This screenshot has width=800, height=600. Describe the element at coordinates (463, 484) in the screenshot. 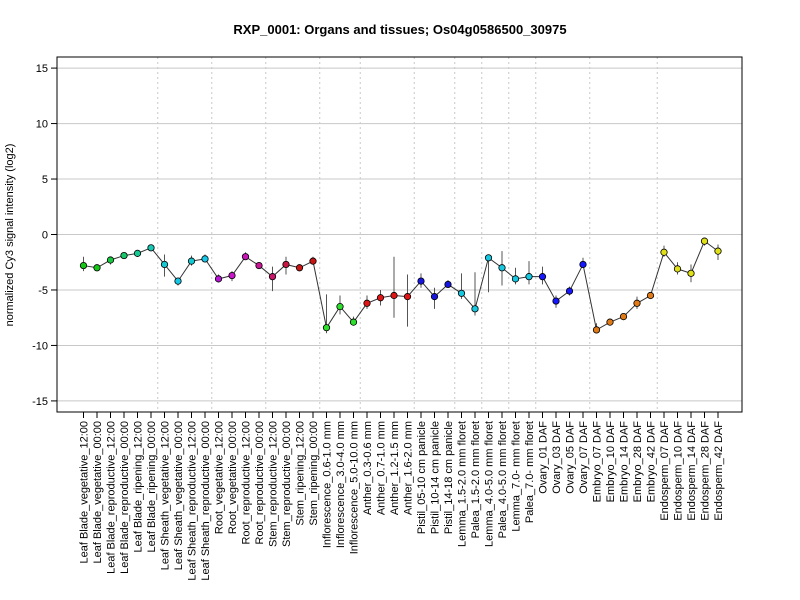

I see `x-tick-label: Lemma_1.5-2.0 mm floret` at that location.